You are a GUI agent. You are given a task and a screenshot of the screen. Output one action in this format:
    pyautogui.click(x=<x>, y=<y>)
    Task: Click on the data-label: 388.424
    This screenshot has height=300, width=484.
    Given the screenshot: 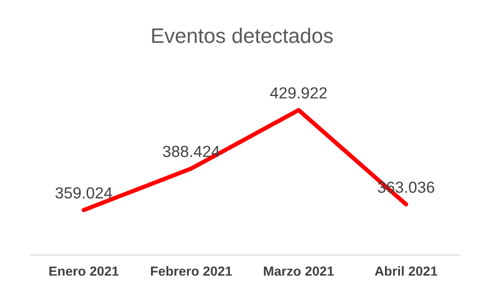 What is the action you would take?
    pyautogui.click(x=191, y=152)
    